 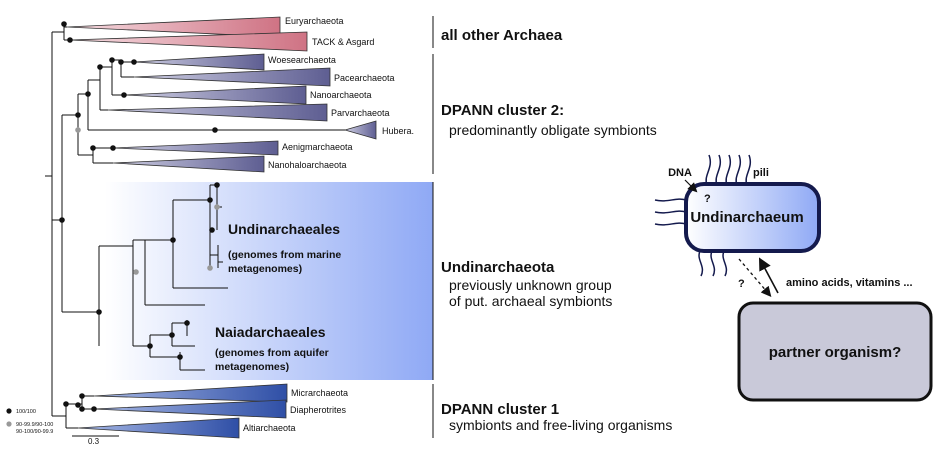 I want to click on scale-bar: 0.3, so click(x=95, y=440).